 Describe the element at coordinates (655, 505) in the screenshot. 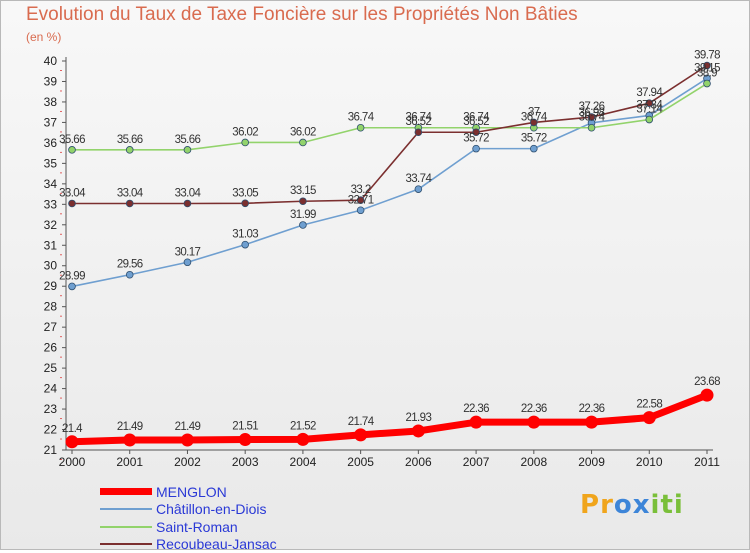

I see `logo-letter: i` at that location.